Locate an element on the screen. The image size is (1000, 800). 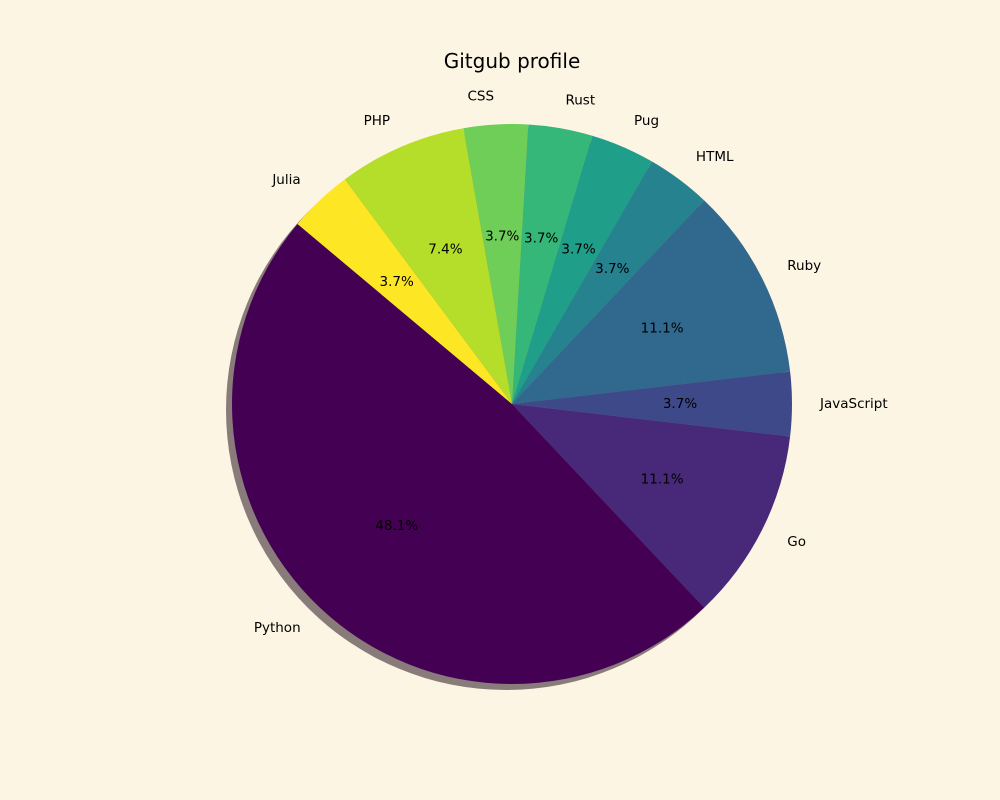
slice-label-python: Python is located at coordinates (277, 628).